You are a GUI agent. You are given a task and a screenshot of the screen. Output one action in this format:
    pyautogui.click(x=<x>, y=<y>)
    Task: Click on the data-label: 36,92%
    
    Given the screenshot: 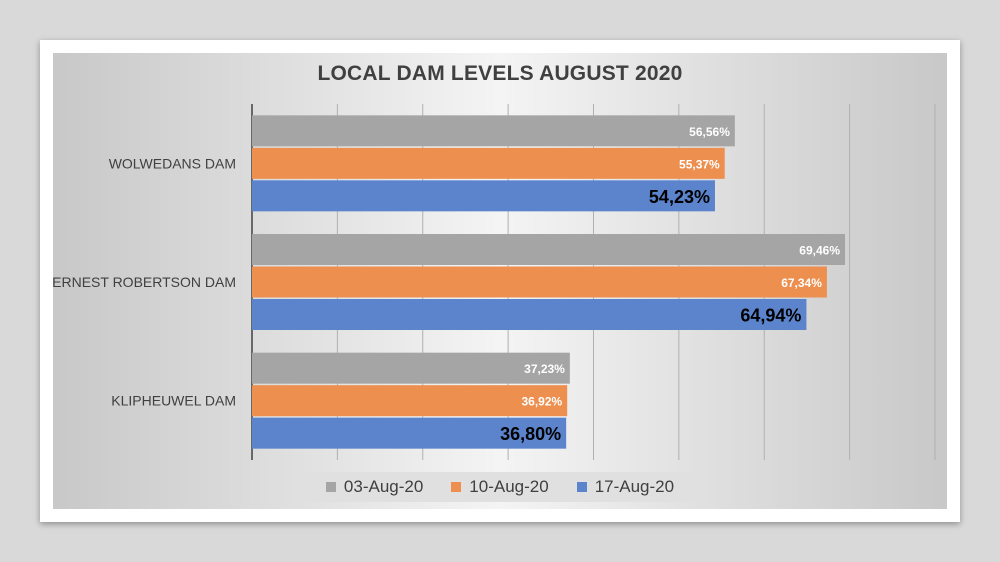 What is the action you would take?
    pyautogui.click(x=542, y=402)
    